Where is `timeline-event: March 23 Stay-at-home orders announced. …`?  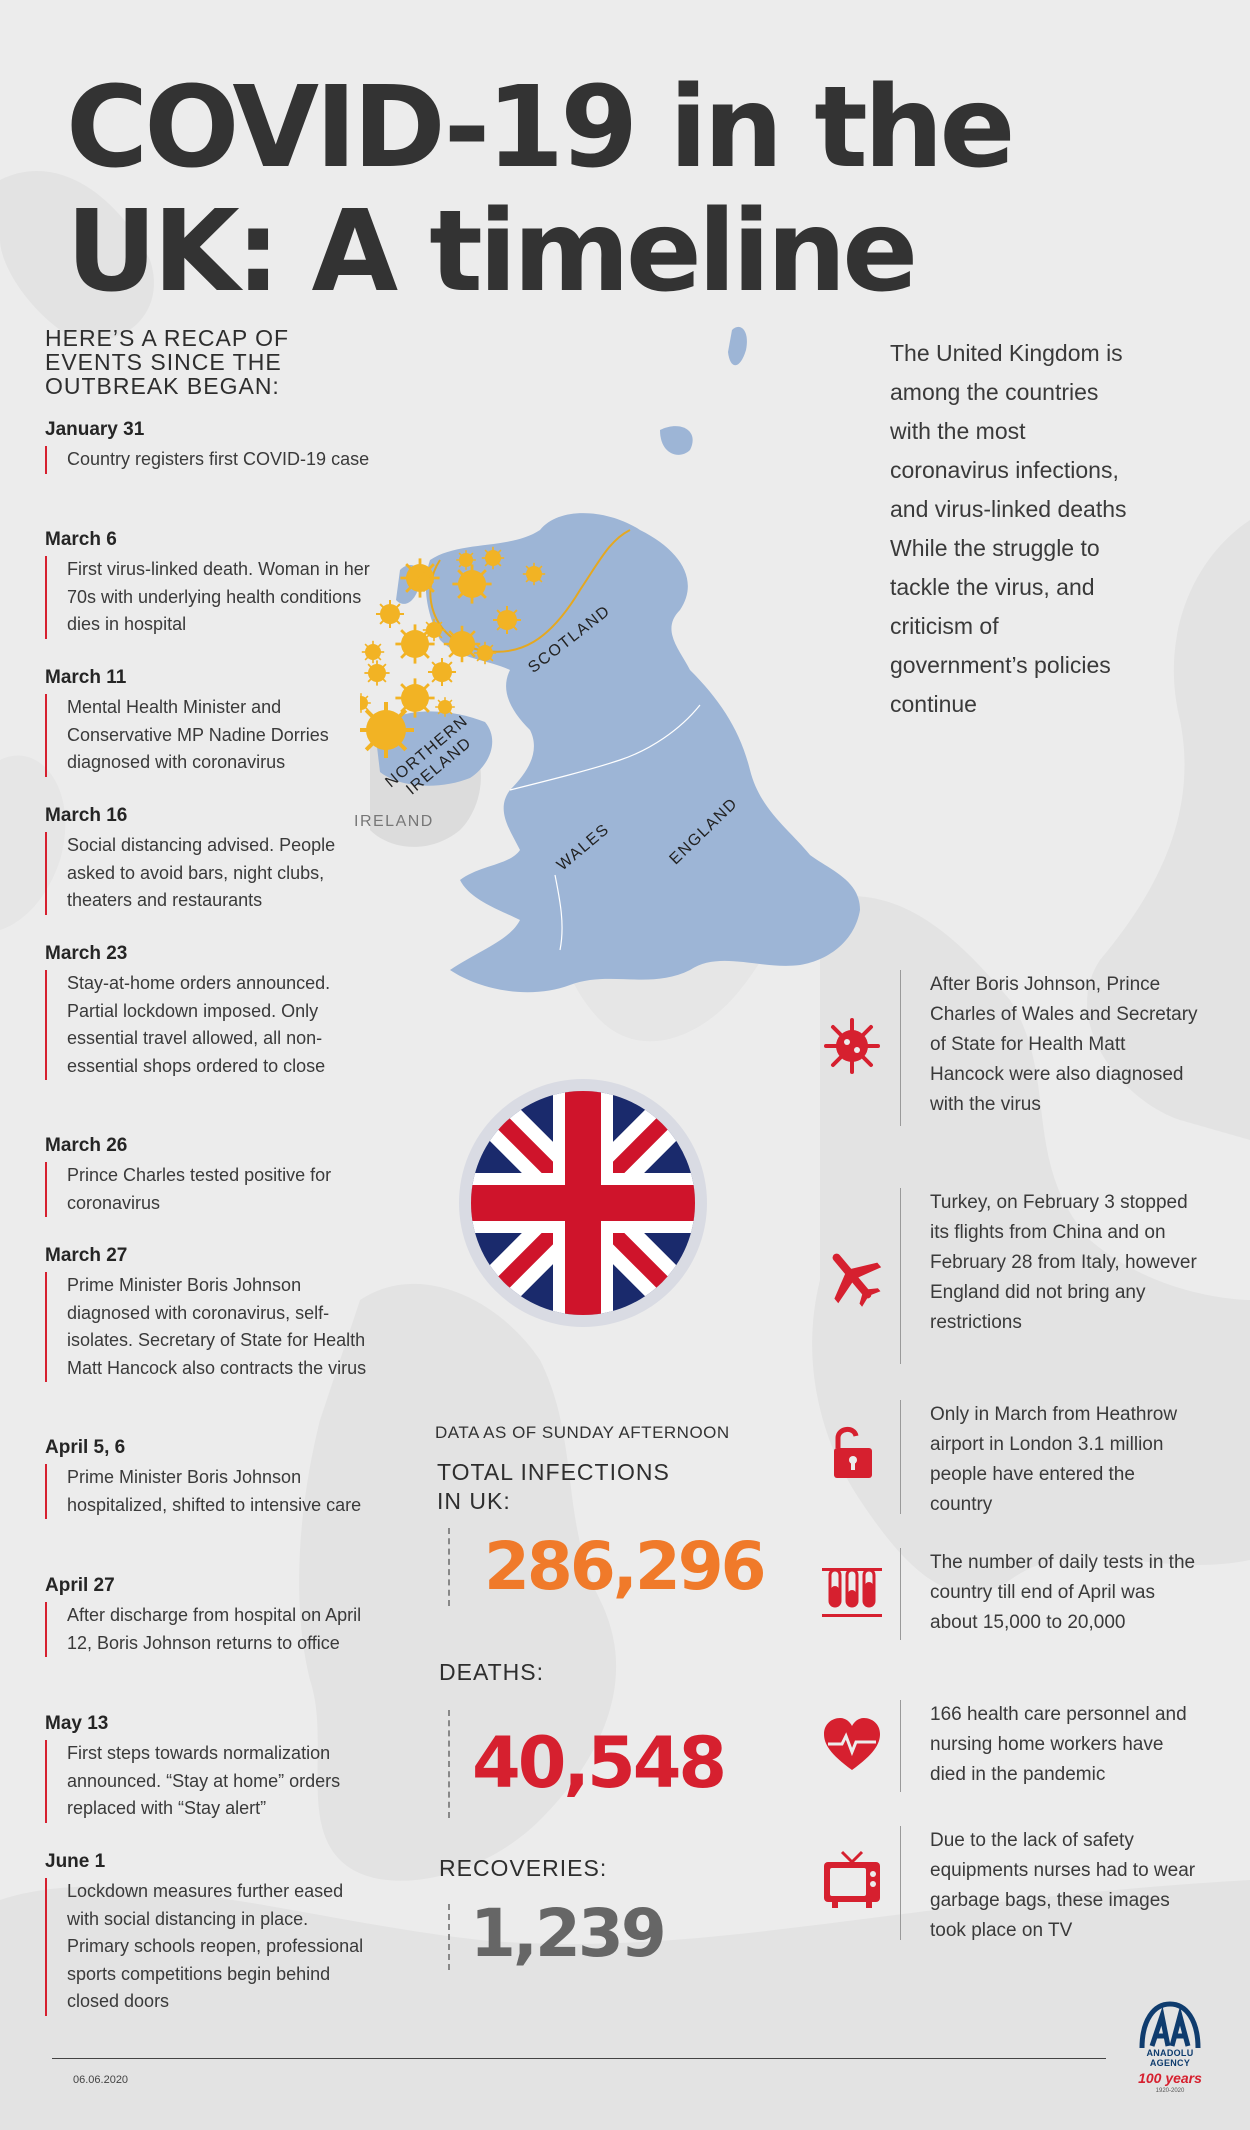 timeline-event: March 23 Stay-at-home orders announced. … is located at coordinates (210, 1011).